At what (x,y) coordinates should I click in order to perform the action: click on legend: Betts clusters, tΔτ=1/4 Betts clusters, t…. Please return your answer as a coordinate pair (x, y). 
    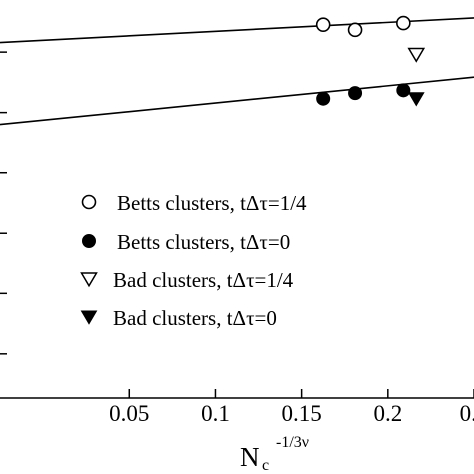
    Looking at the image, I should click on (193, 260).